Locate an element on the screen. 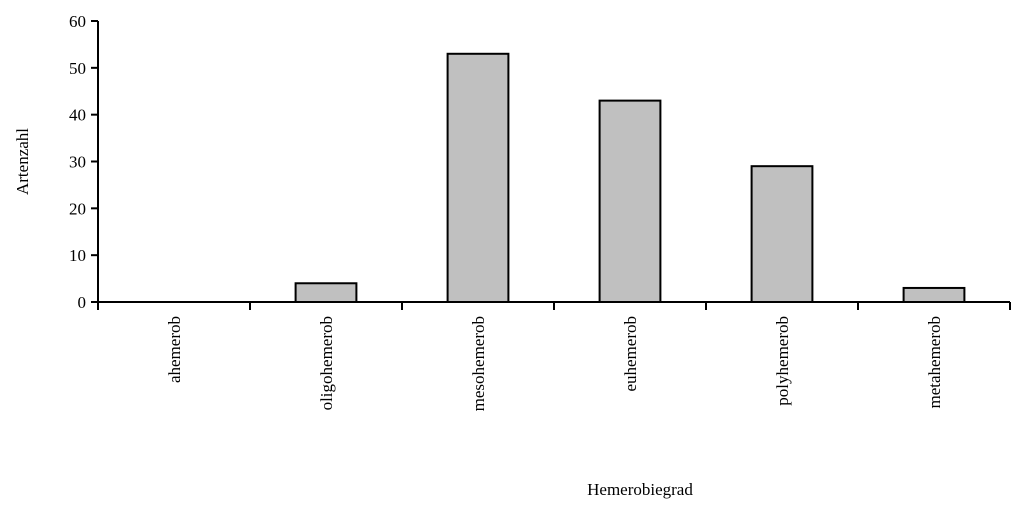  y-tick-label: 20 is located at coordinates (77, 208).